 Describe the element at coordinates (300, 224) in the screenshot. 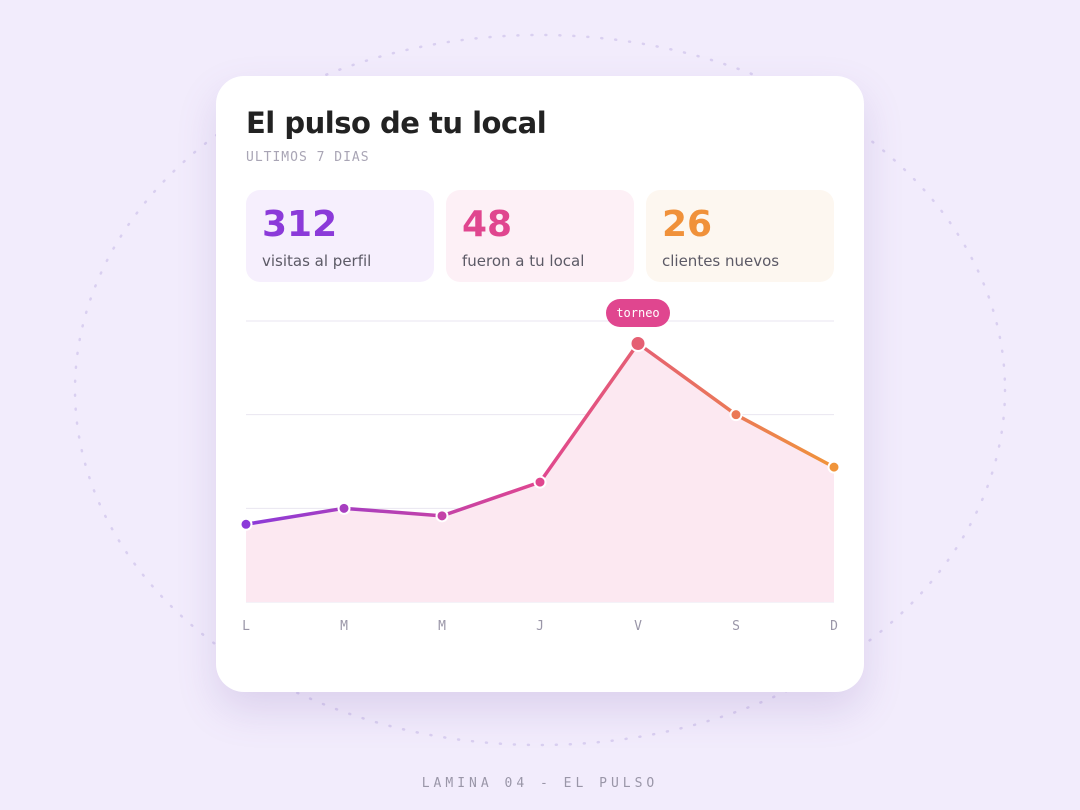

I see `stat-value: 312` at that location.